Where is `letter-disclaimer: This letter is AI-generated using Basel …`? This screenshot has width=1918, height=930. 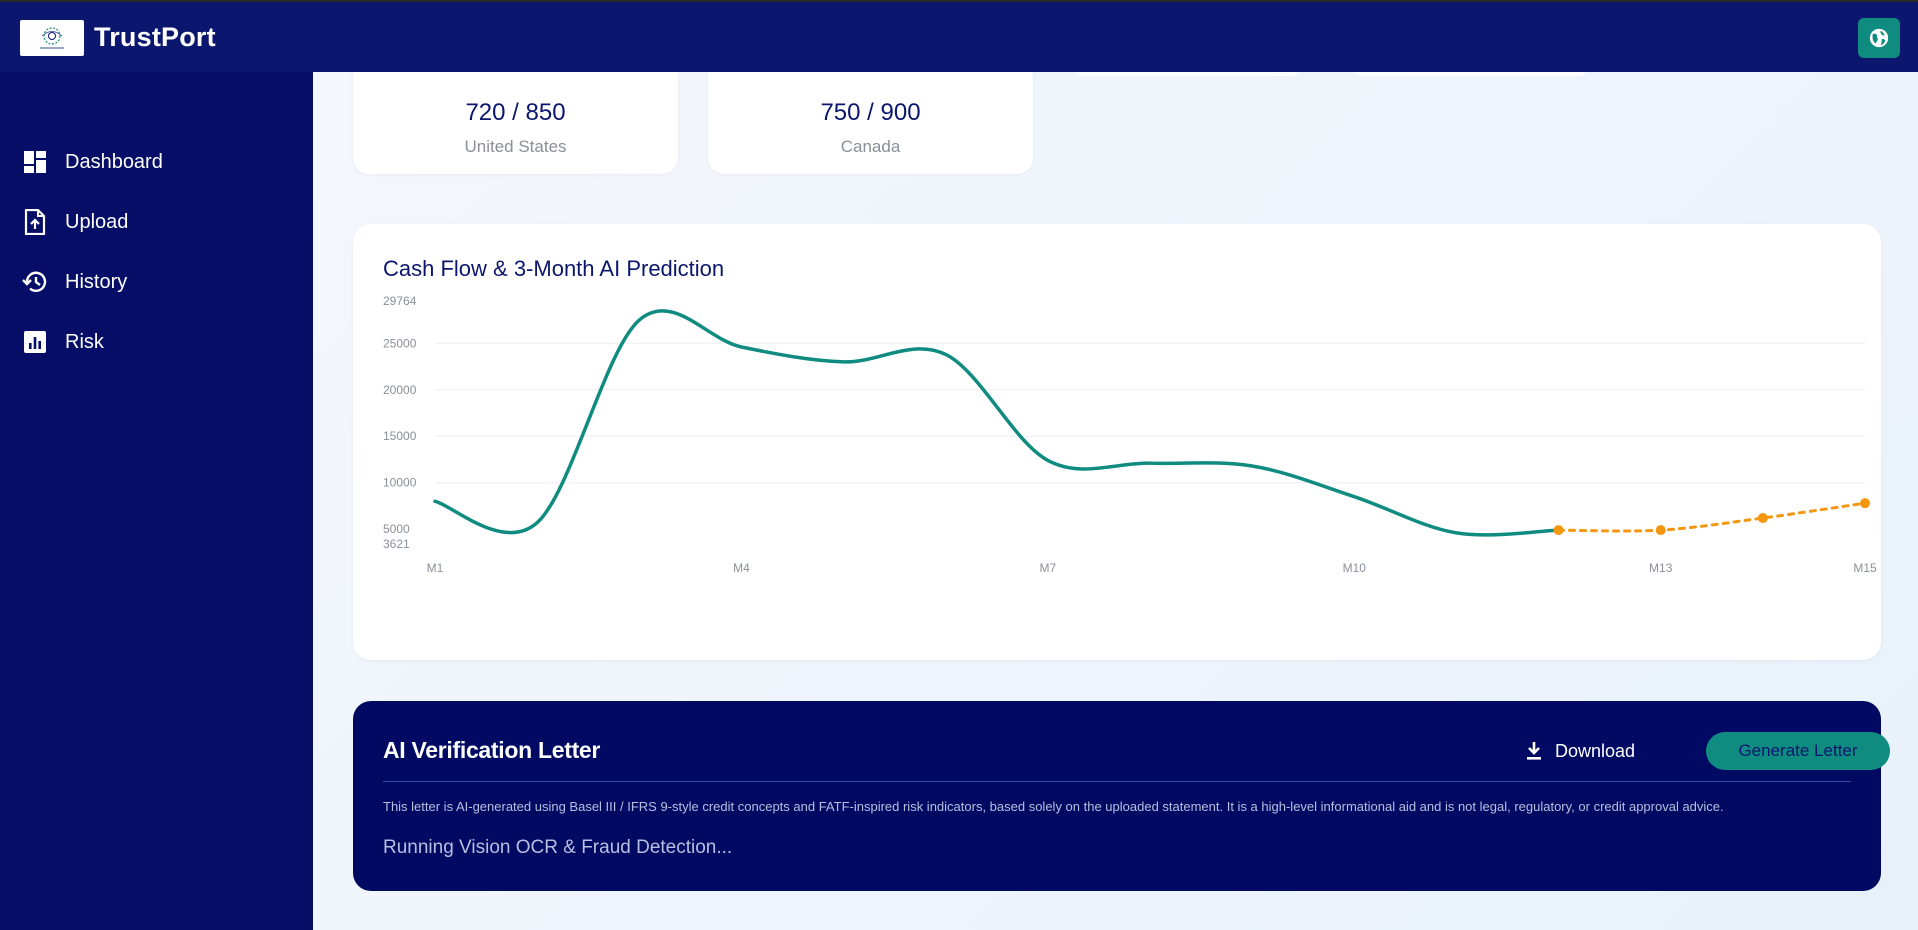
letter-disclaimer: This letter is AI-generated using Basel … is located at coordinates (1053, 806).